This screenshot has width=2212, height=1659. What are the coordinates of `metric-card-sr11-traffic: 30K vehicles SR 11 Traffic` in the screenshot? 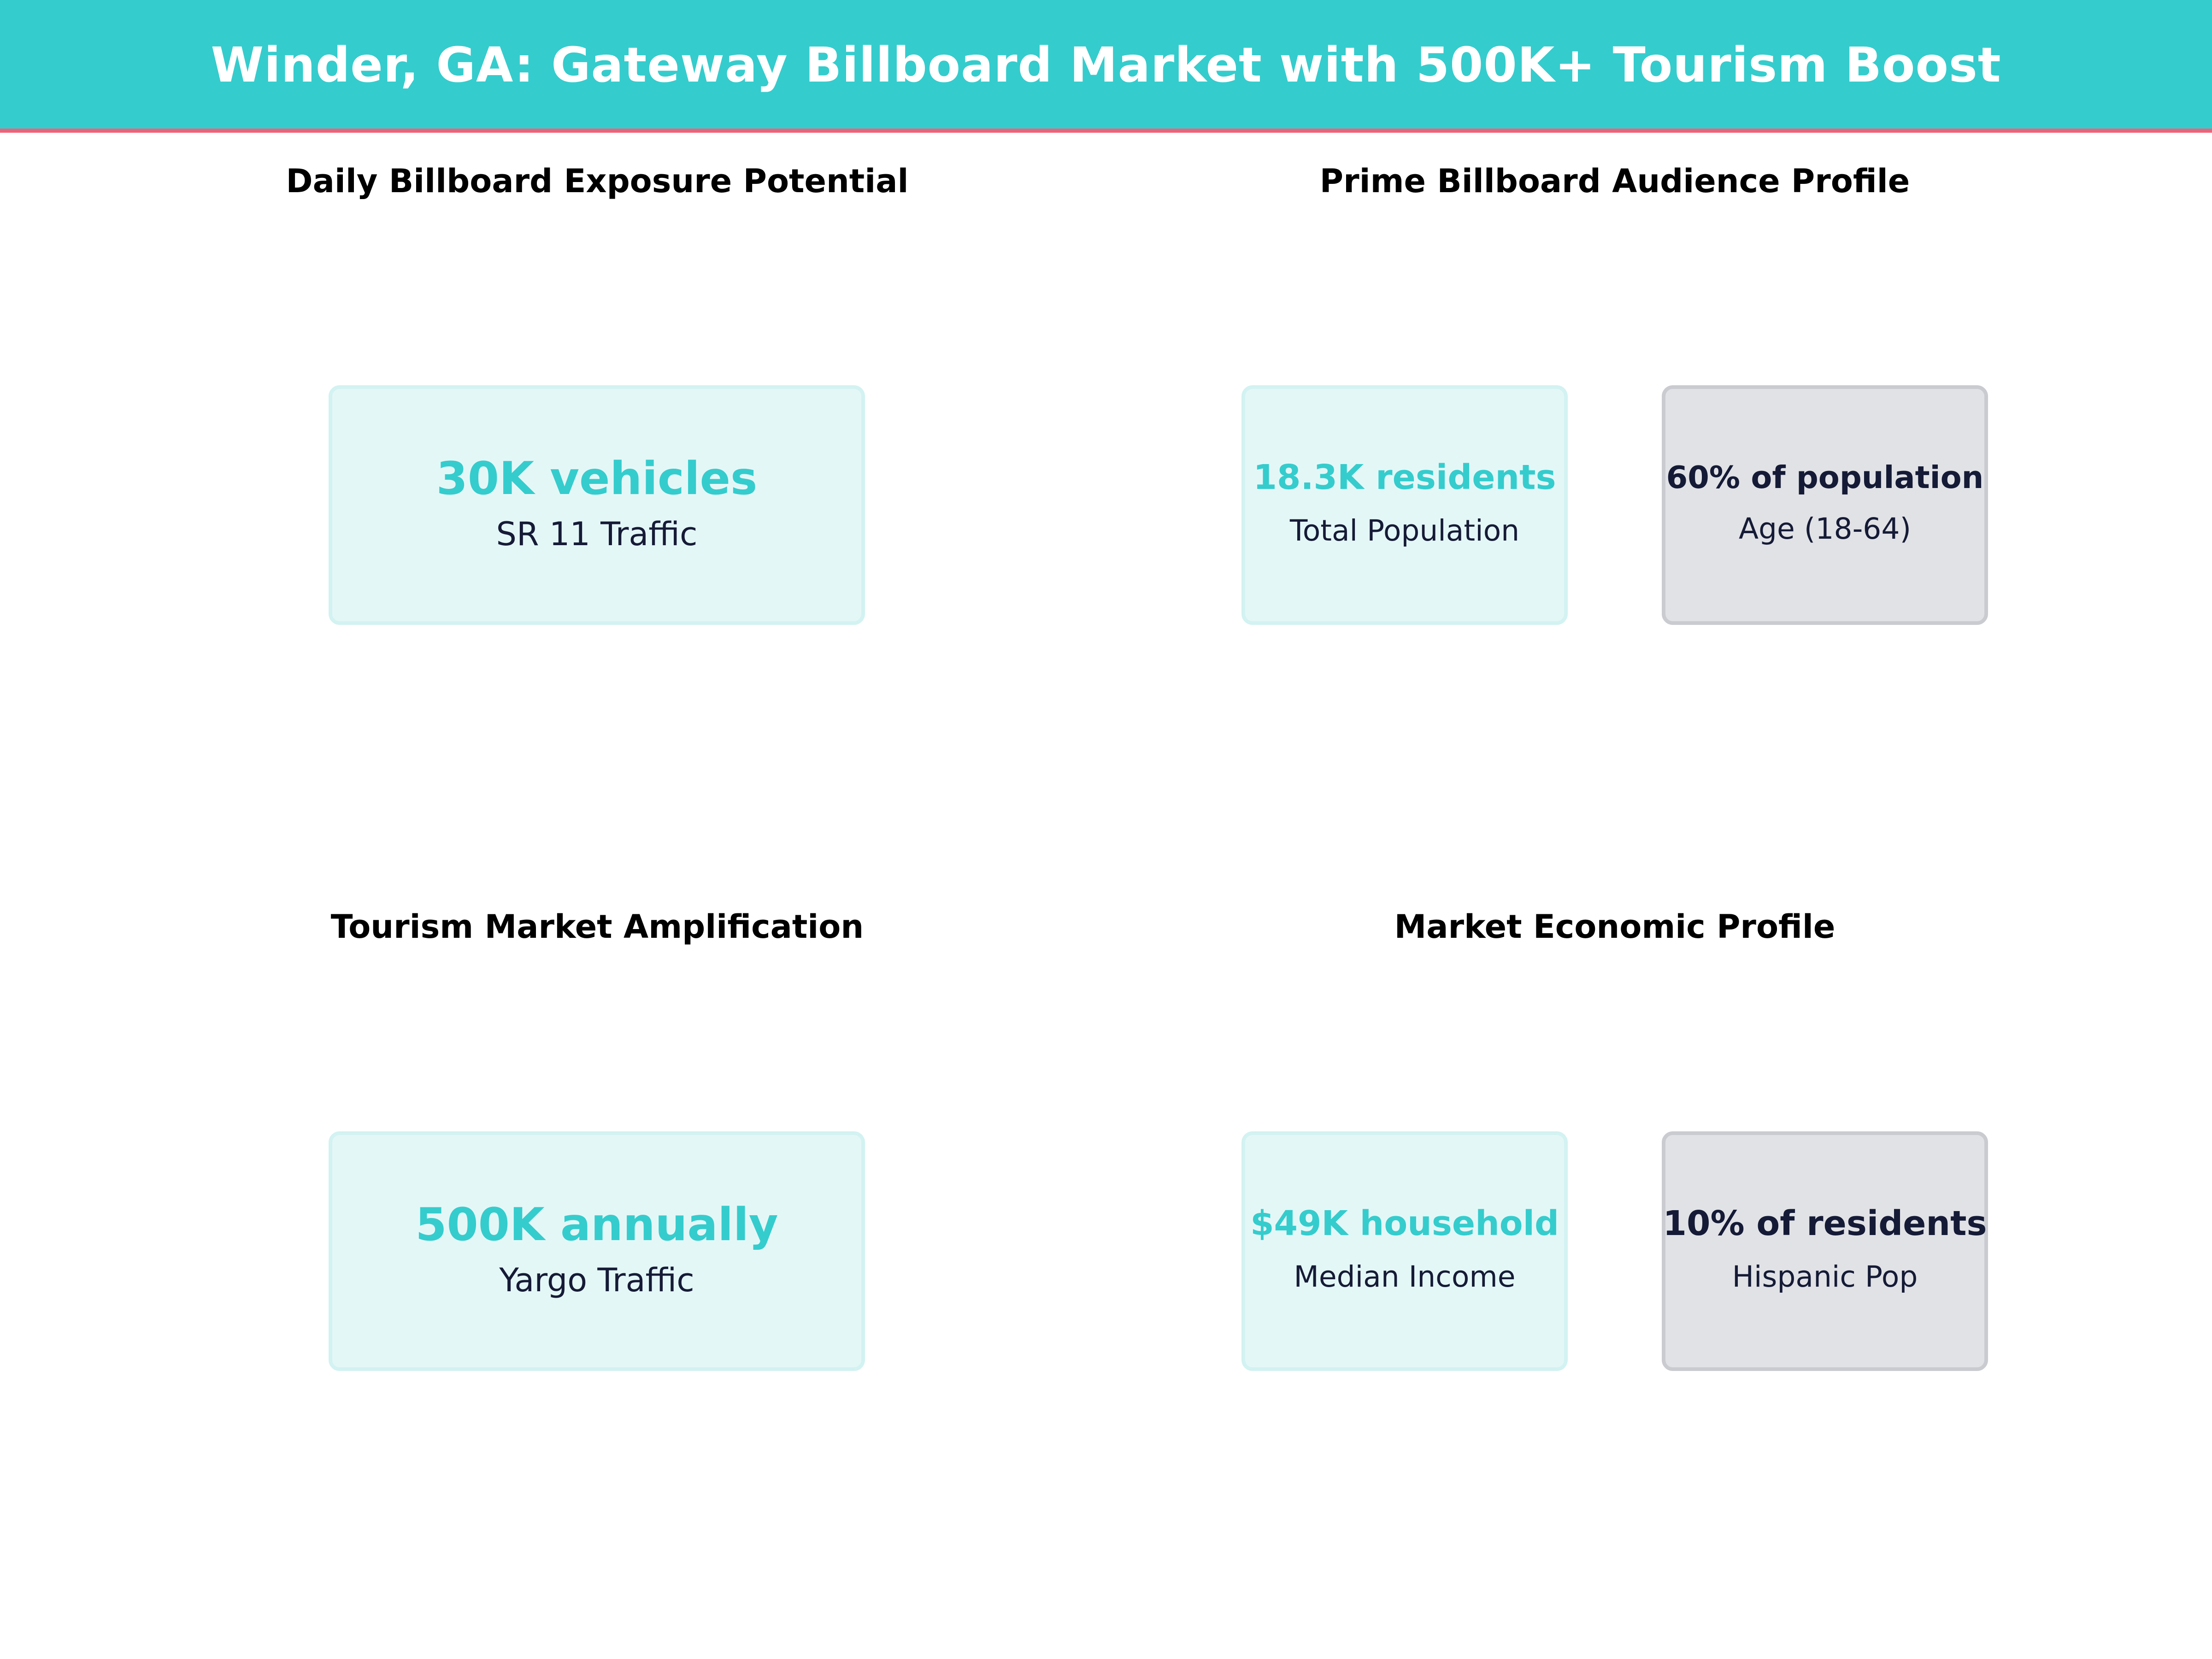 It's located at (597, 505).